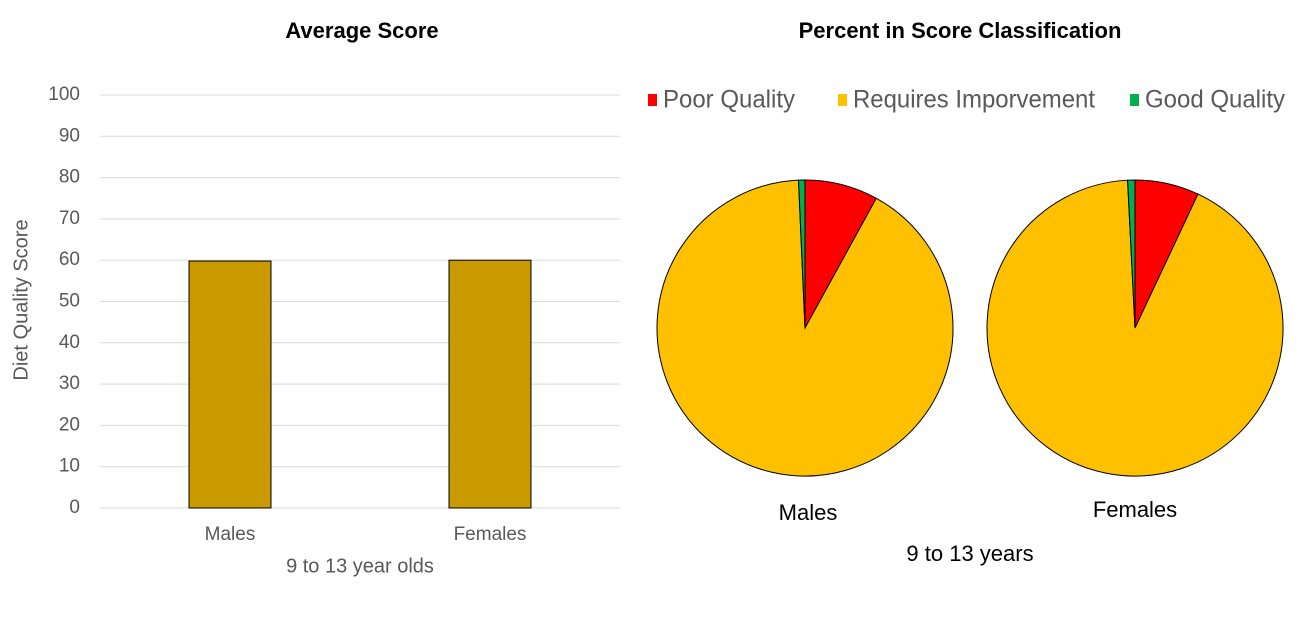 The image size is (1310, 620). What do you see at coordinates (361, 30) in the screenshot?
I see `chart-title: Average Score` at bounding box center [361, 30].